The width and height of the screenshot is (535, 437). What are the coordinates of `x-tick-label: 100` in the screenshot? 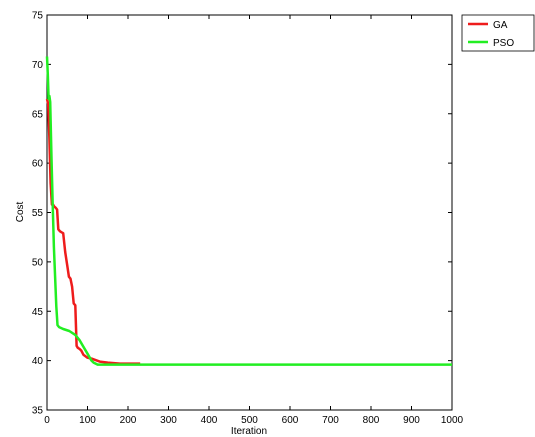 It's located at (87, 420).